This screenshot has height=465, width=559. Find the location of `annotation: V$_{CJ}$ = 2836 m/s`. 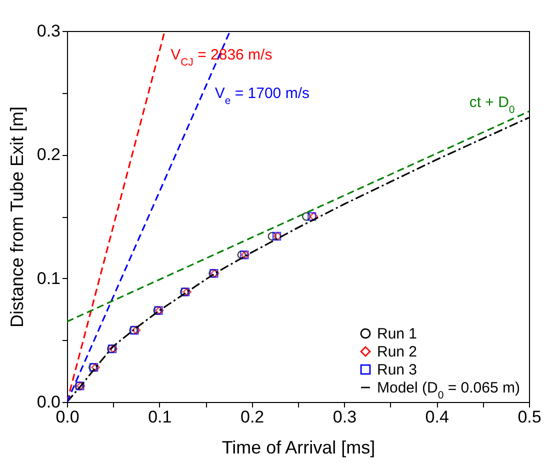

annotation: V$_{CJ}$ = 2836 m/s is located at coordinates (221, 57).